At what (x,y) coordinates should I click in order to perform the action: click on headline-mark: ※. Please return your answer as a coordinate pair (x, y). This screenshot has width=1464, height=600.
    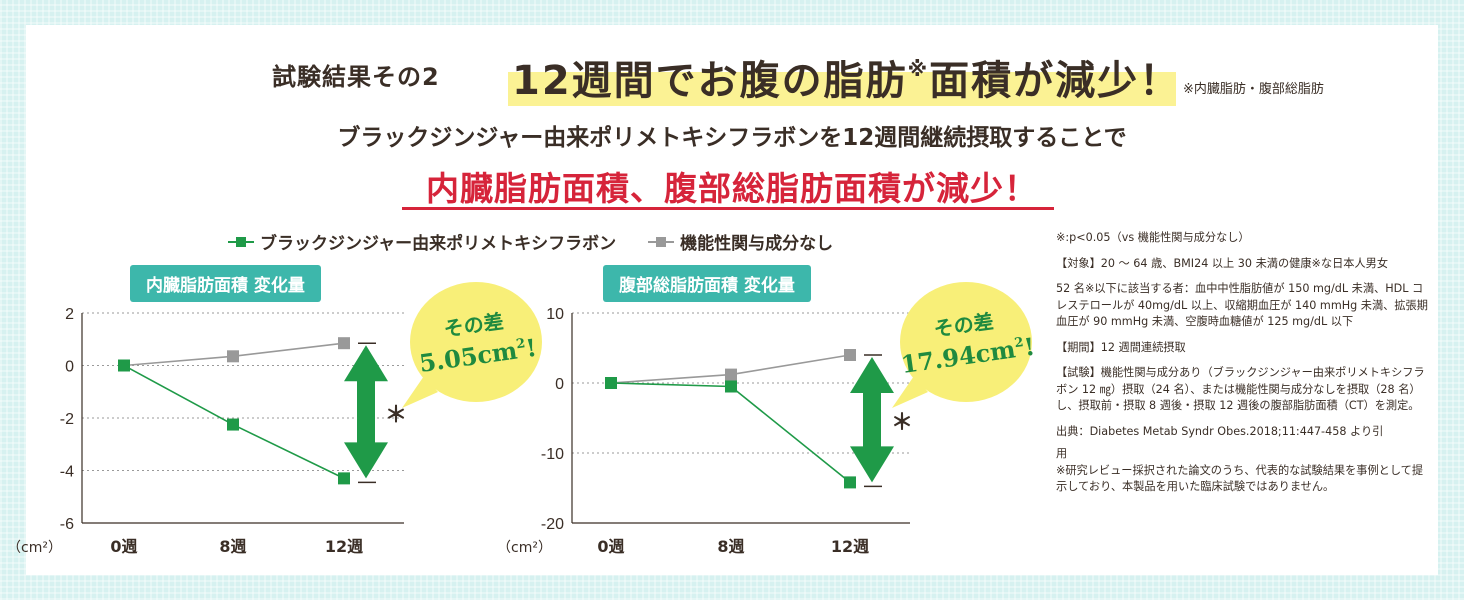
    Looking at the image, I should click on (918, 69).